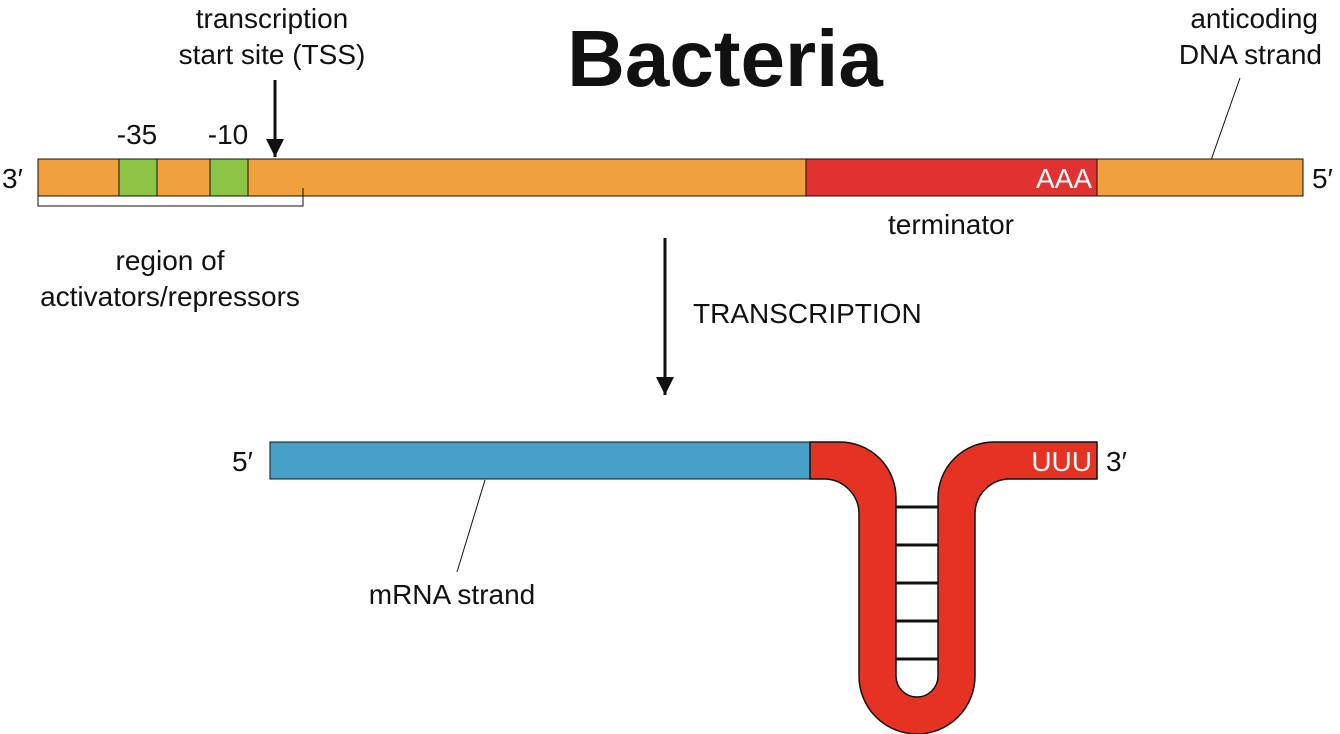  I want to click on mrna-uuu-text: UUU, so click(1061, 461).